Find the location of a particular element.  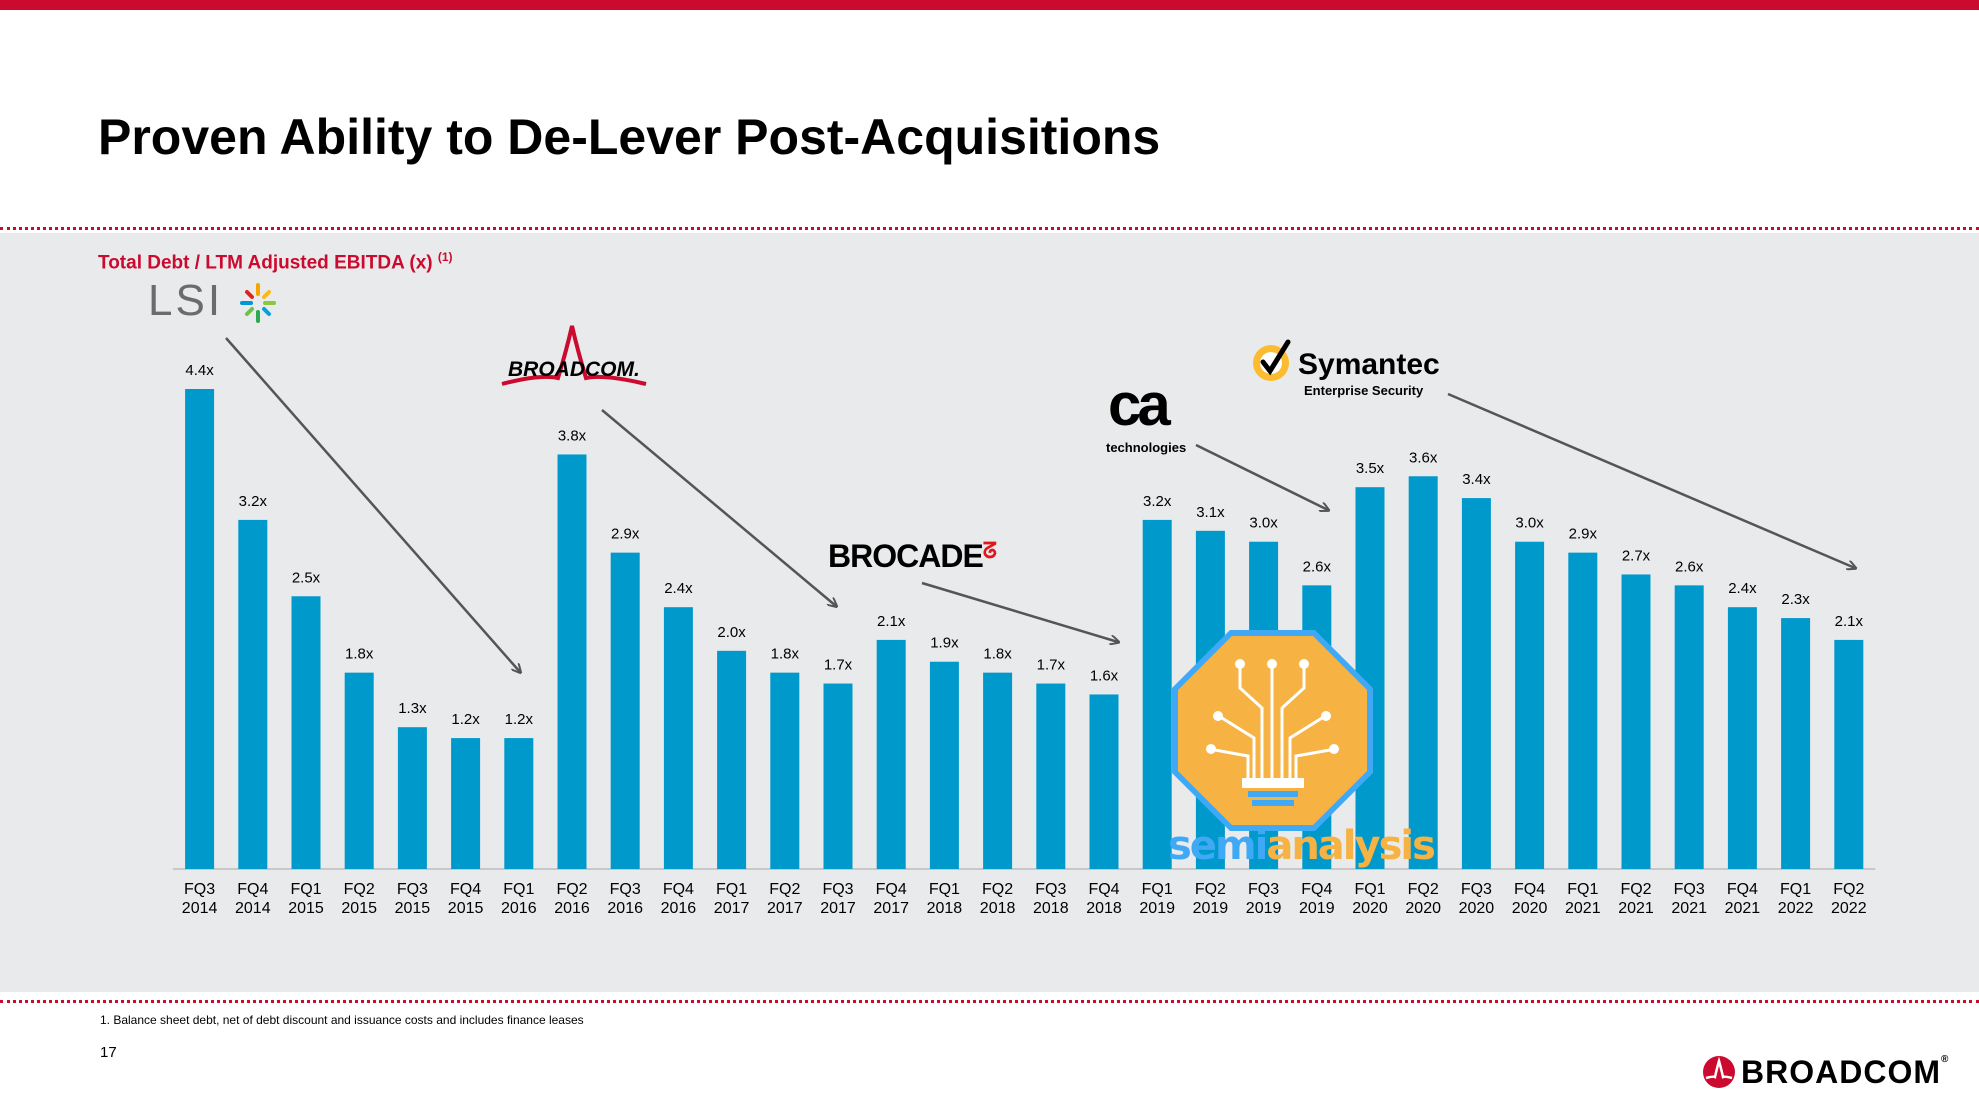

chart-title-note: (1) is located at coordinates (445, 257).